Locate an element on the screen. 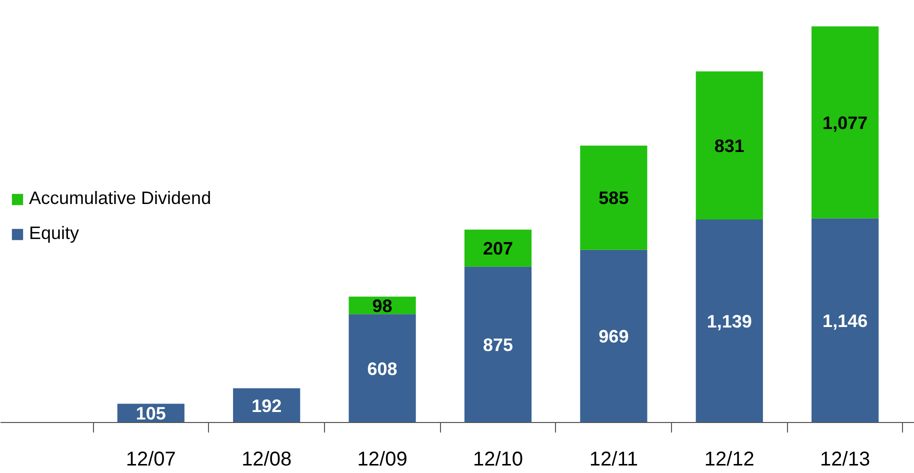 The width and height of the screenshot is (914, 473). x-tick-label: 12/11 is located at coordinates (613, 459).